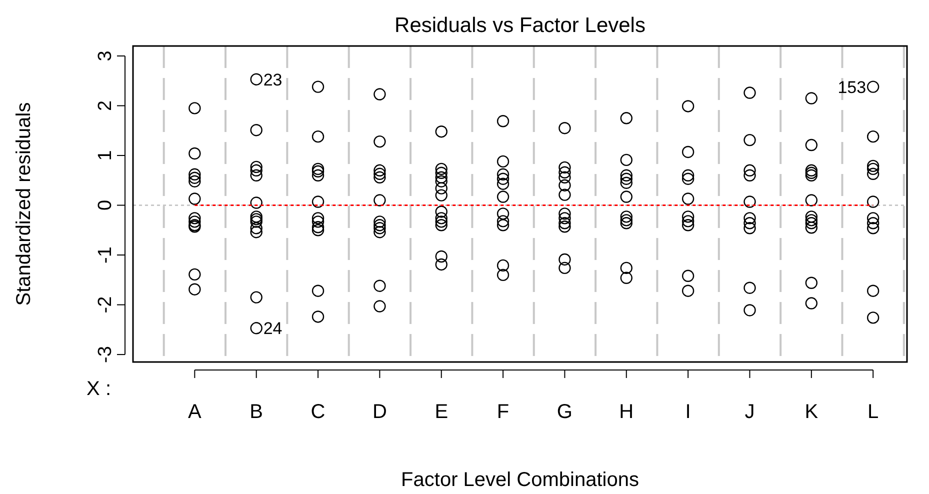 The height and width of the screenshot is (494, 929). I want to click on y-tick-label: -2, so click(105, 305).